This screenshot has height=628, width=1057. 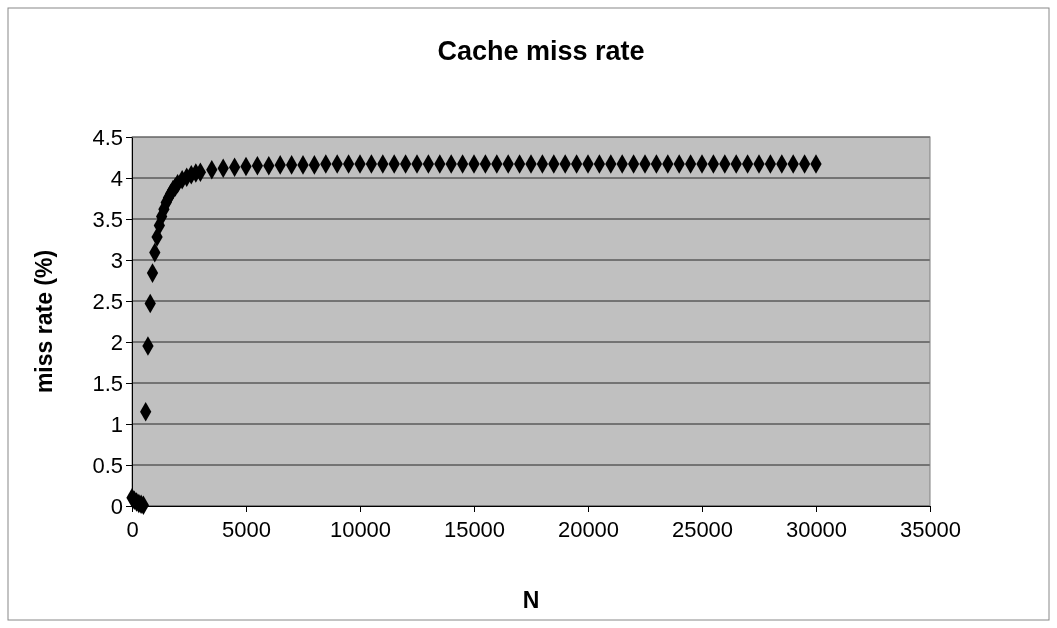 What do you see at coordinates (107, 465) in the screenshot?
I see `y-tick-label: 0.5` at bounding box center [107, 465].